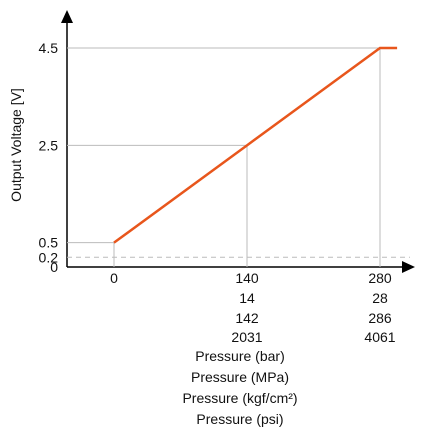  I want to click on x-tick-label-r0-c1: 140, so click(247, 278).